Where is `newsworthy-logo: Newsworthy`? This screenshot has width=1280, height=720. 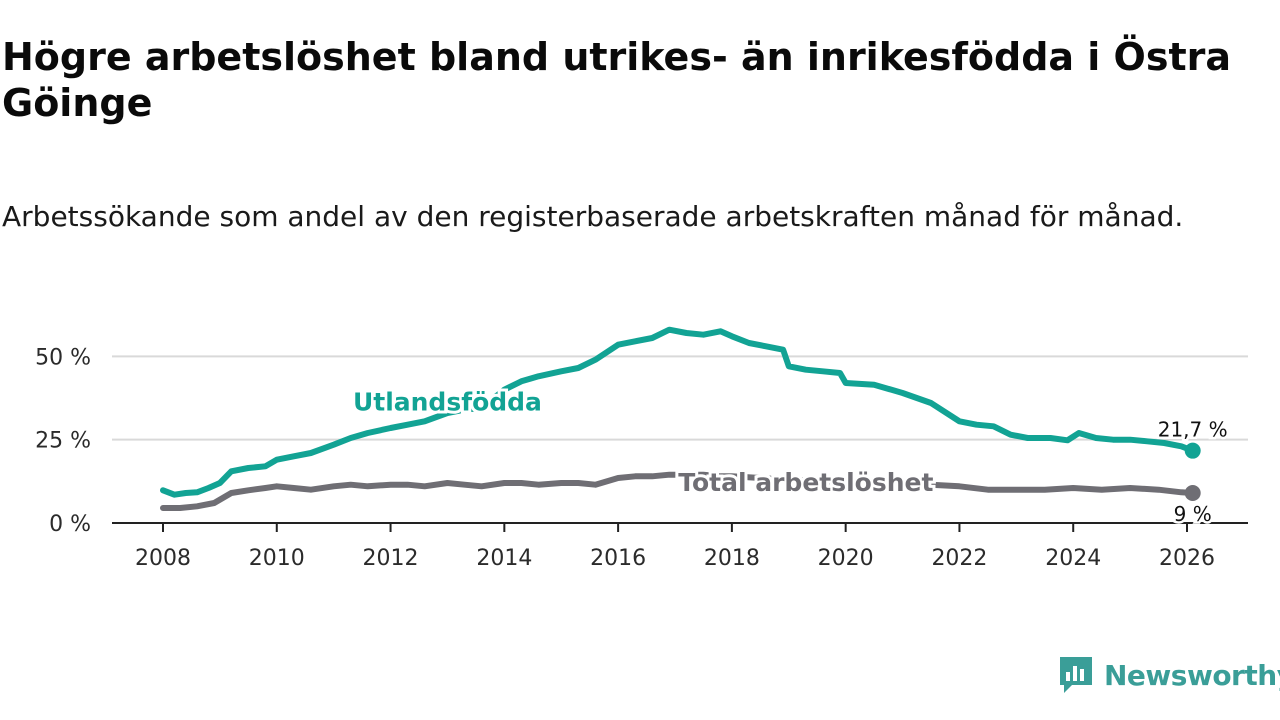
newsworthy-logo: Newsworthy is located at coordinates (1169, 675).